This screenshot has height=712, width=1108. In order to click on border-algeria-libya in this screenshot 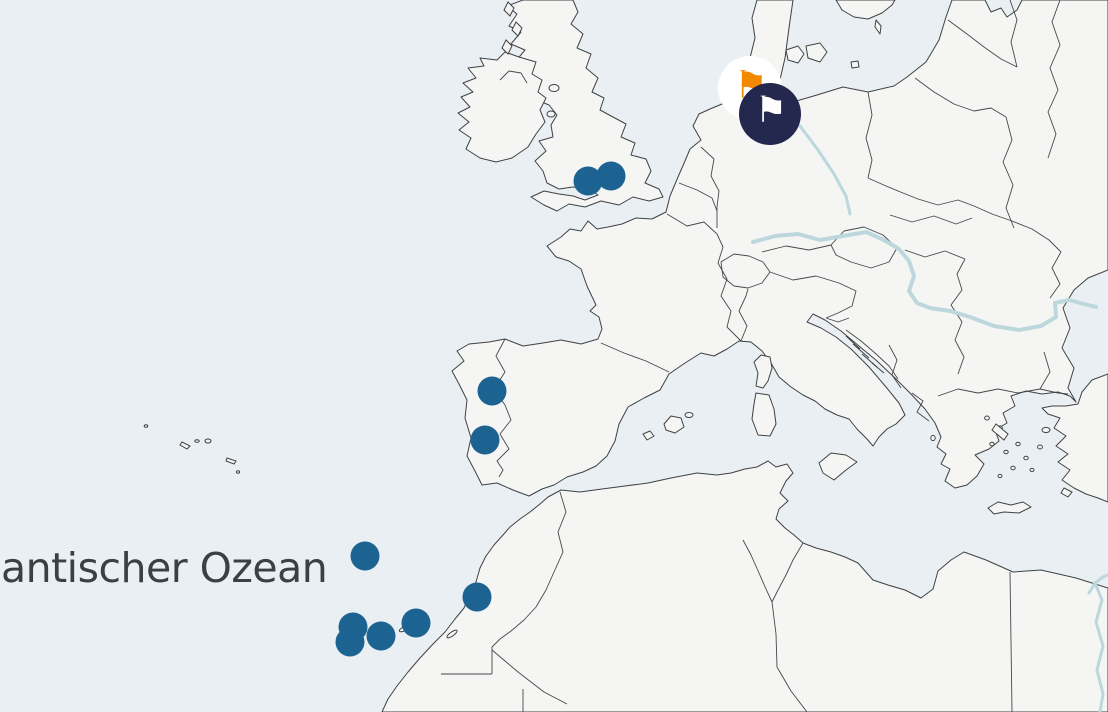, I will do `click(789, 656)`.